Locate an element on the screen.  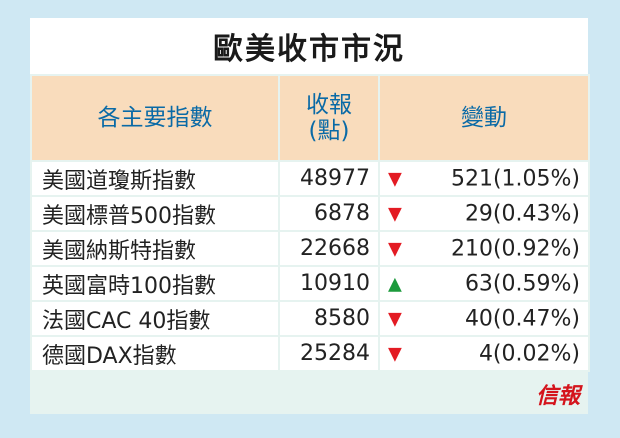
header-change: 變動 is located at coordinates (484, 118).